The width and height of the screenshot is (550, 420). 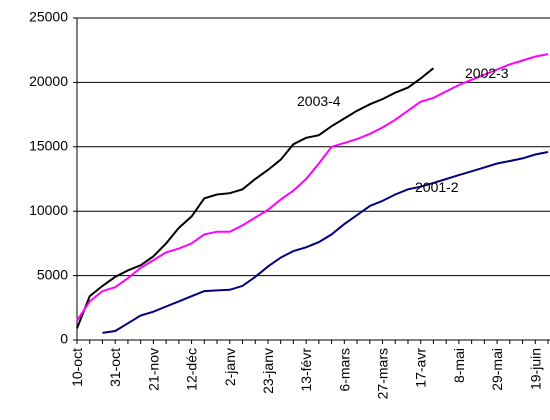 I want to click on x-tick-label: 31-oct, so click(x=115, y=367).